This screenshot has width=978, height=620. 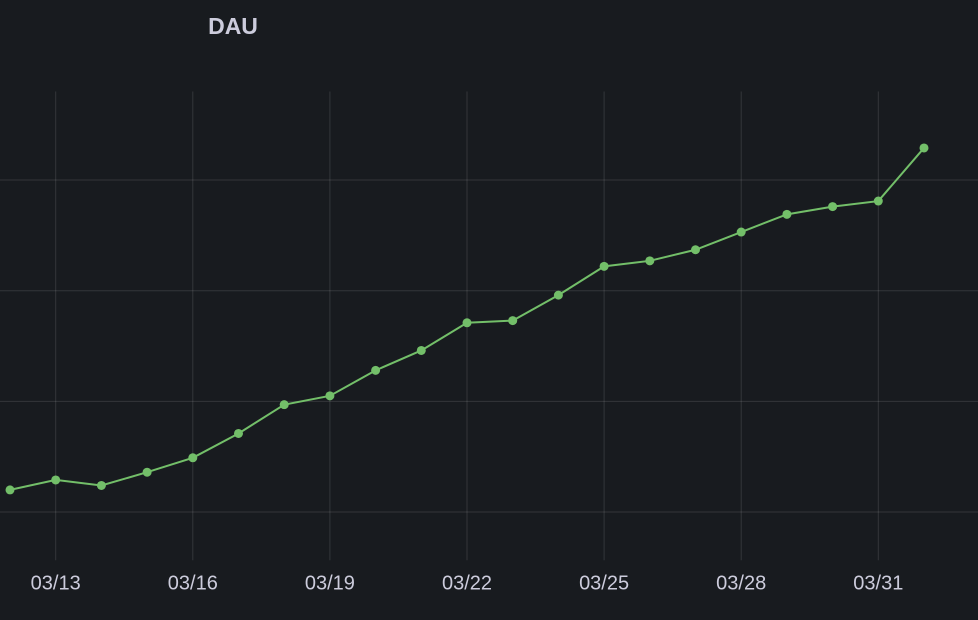 I want to click on x-tick-label: 03/31, so click(x=878, y=583).